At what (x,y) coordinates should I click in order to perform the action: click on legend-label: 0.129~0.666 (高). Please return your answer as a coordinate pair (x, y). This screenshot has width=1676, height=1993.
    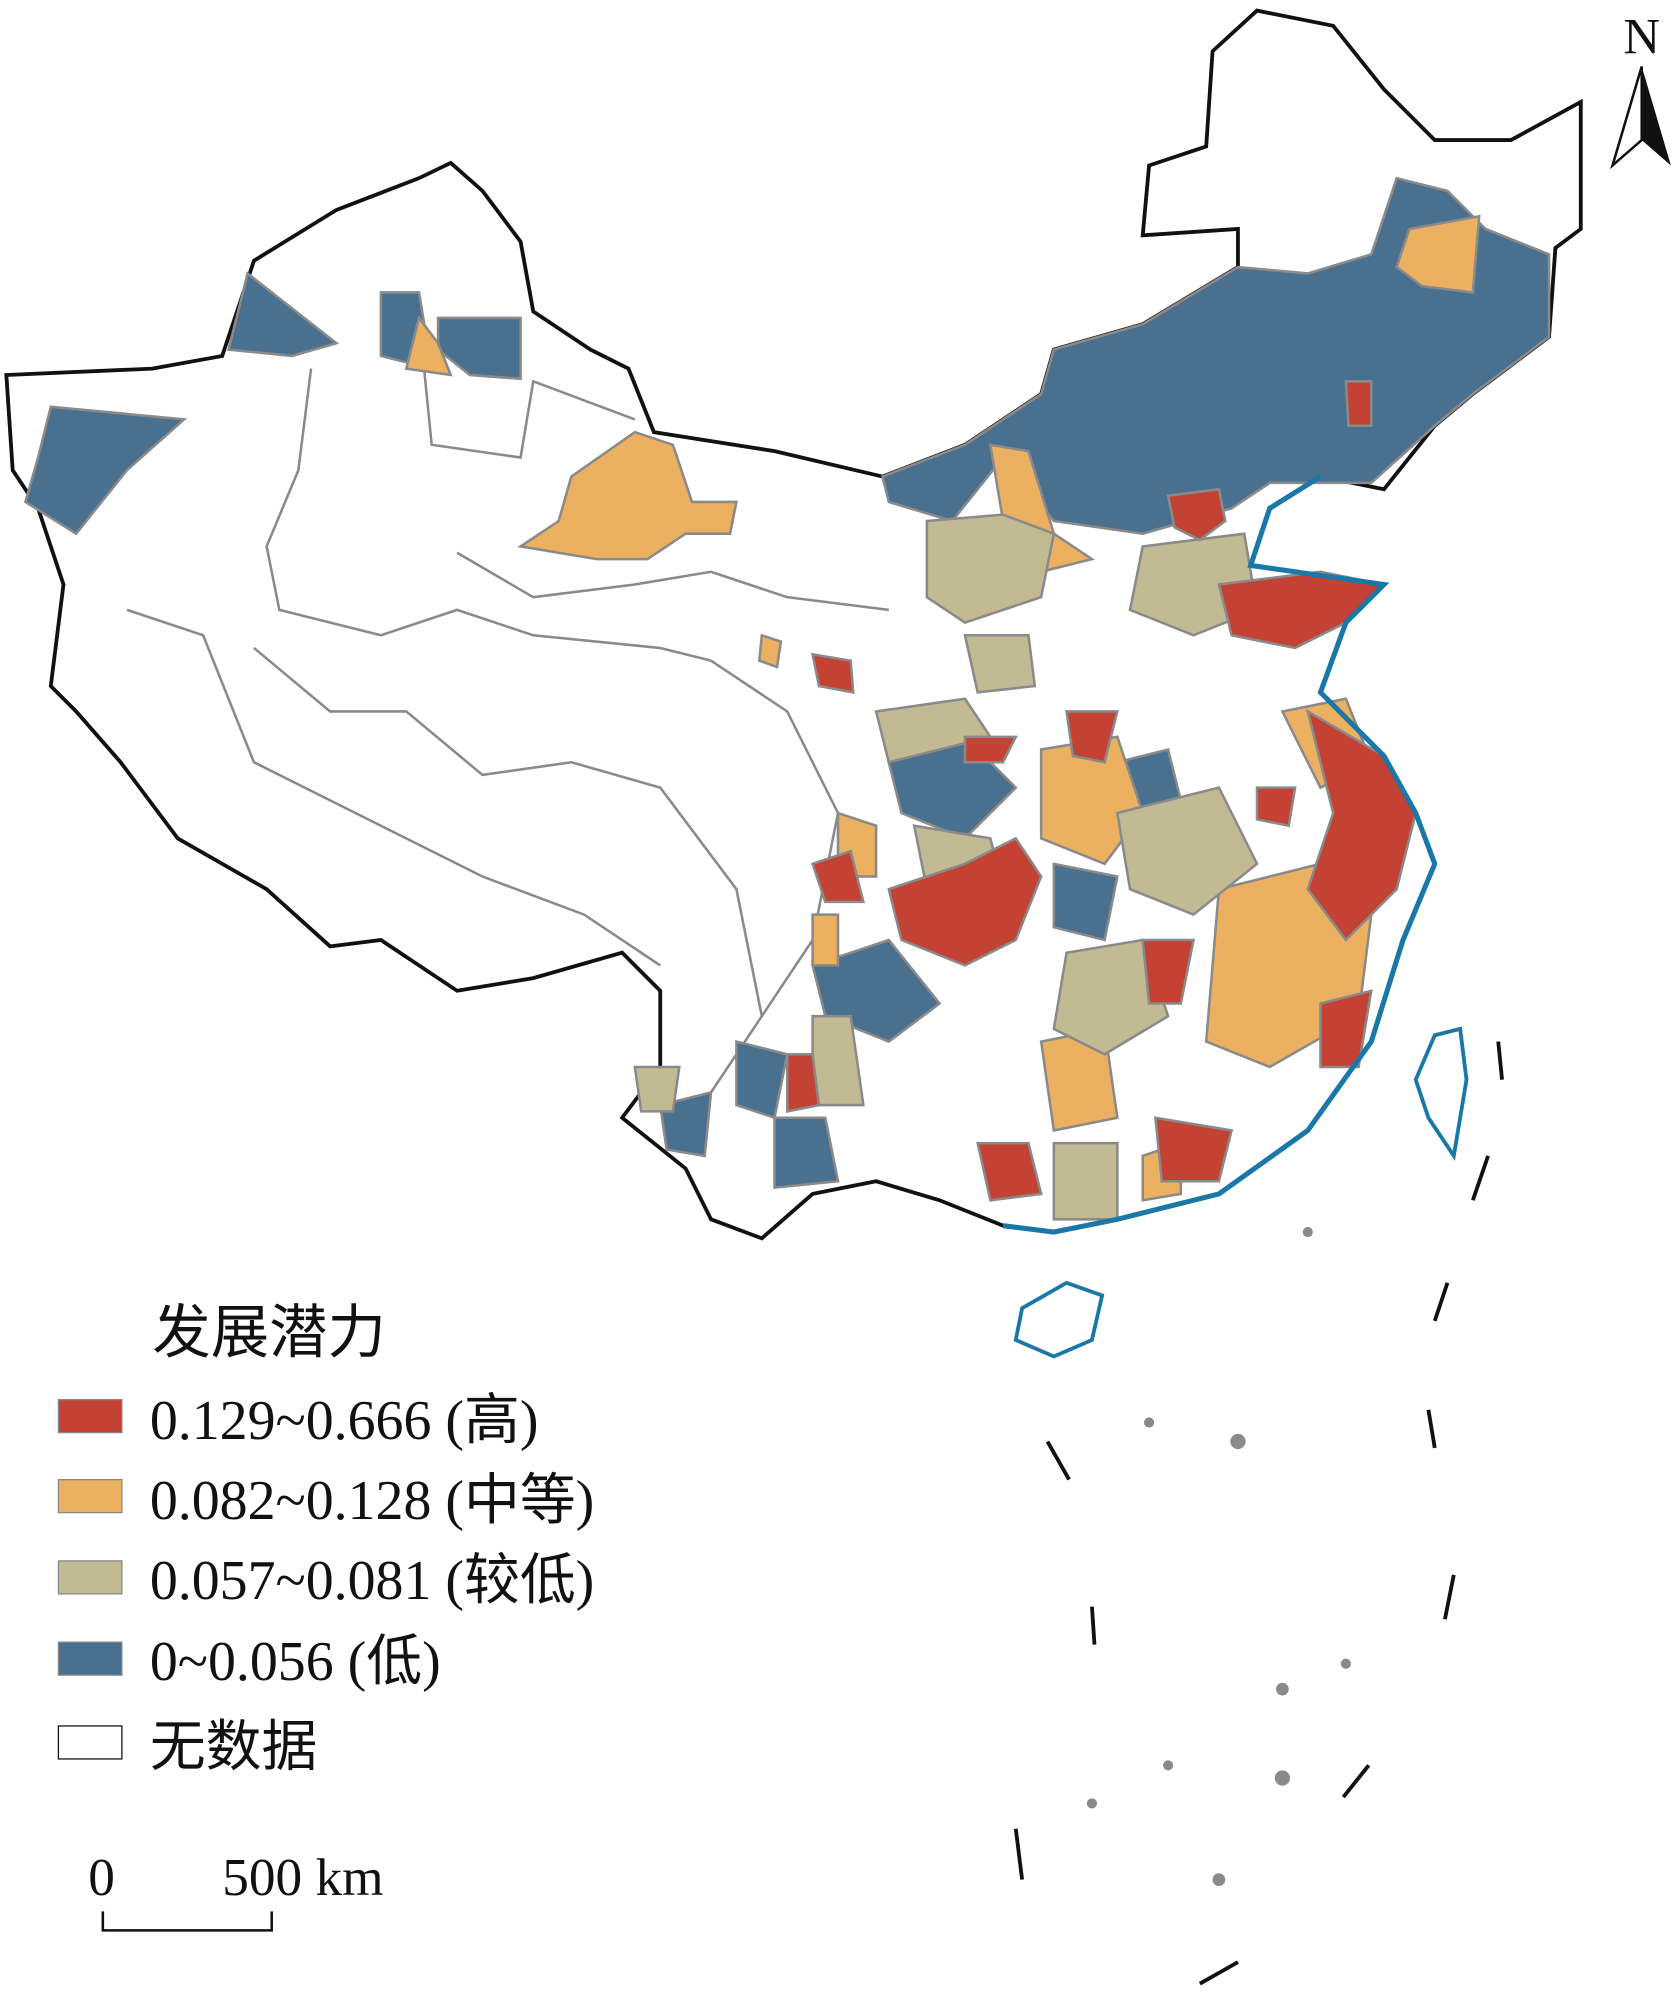
    Looking at the image, I should click on (344, 1421).